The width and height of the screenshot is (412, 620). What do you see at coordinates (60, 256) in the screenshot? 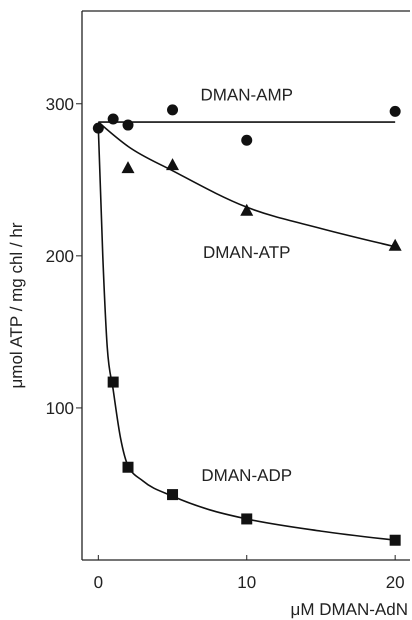
I see `y-tick-label: 200` at bounding box center [60, 256].